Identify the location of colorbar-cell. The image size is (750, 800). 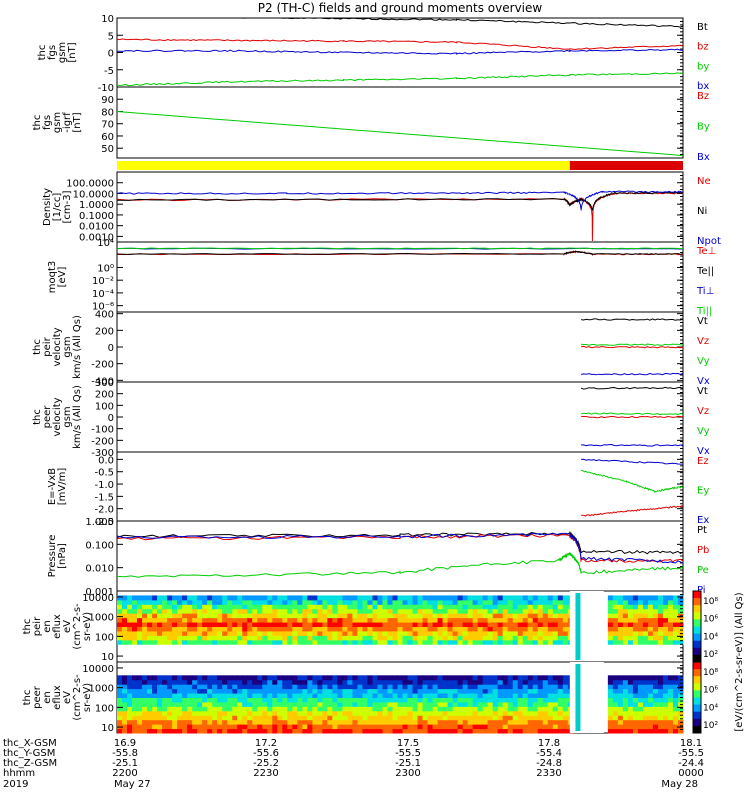
(697, 602).